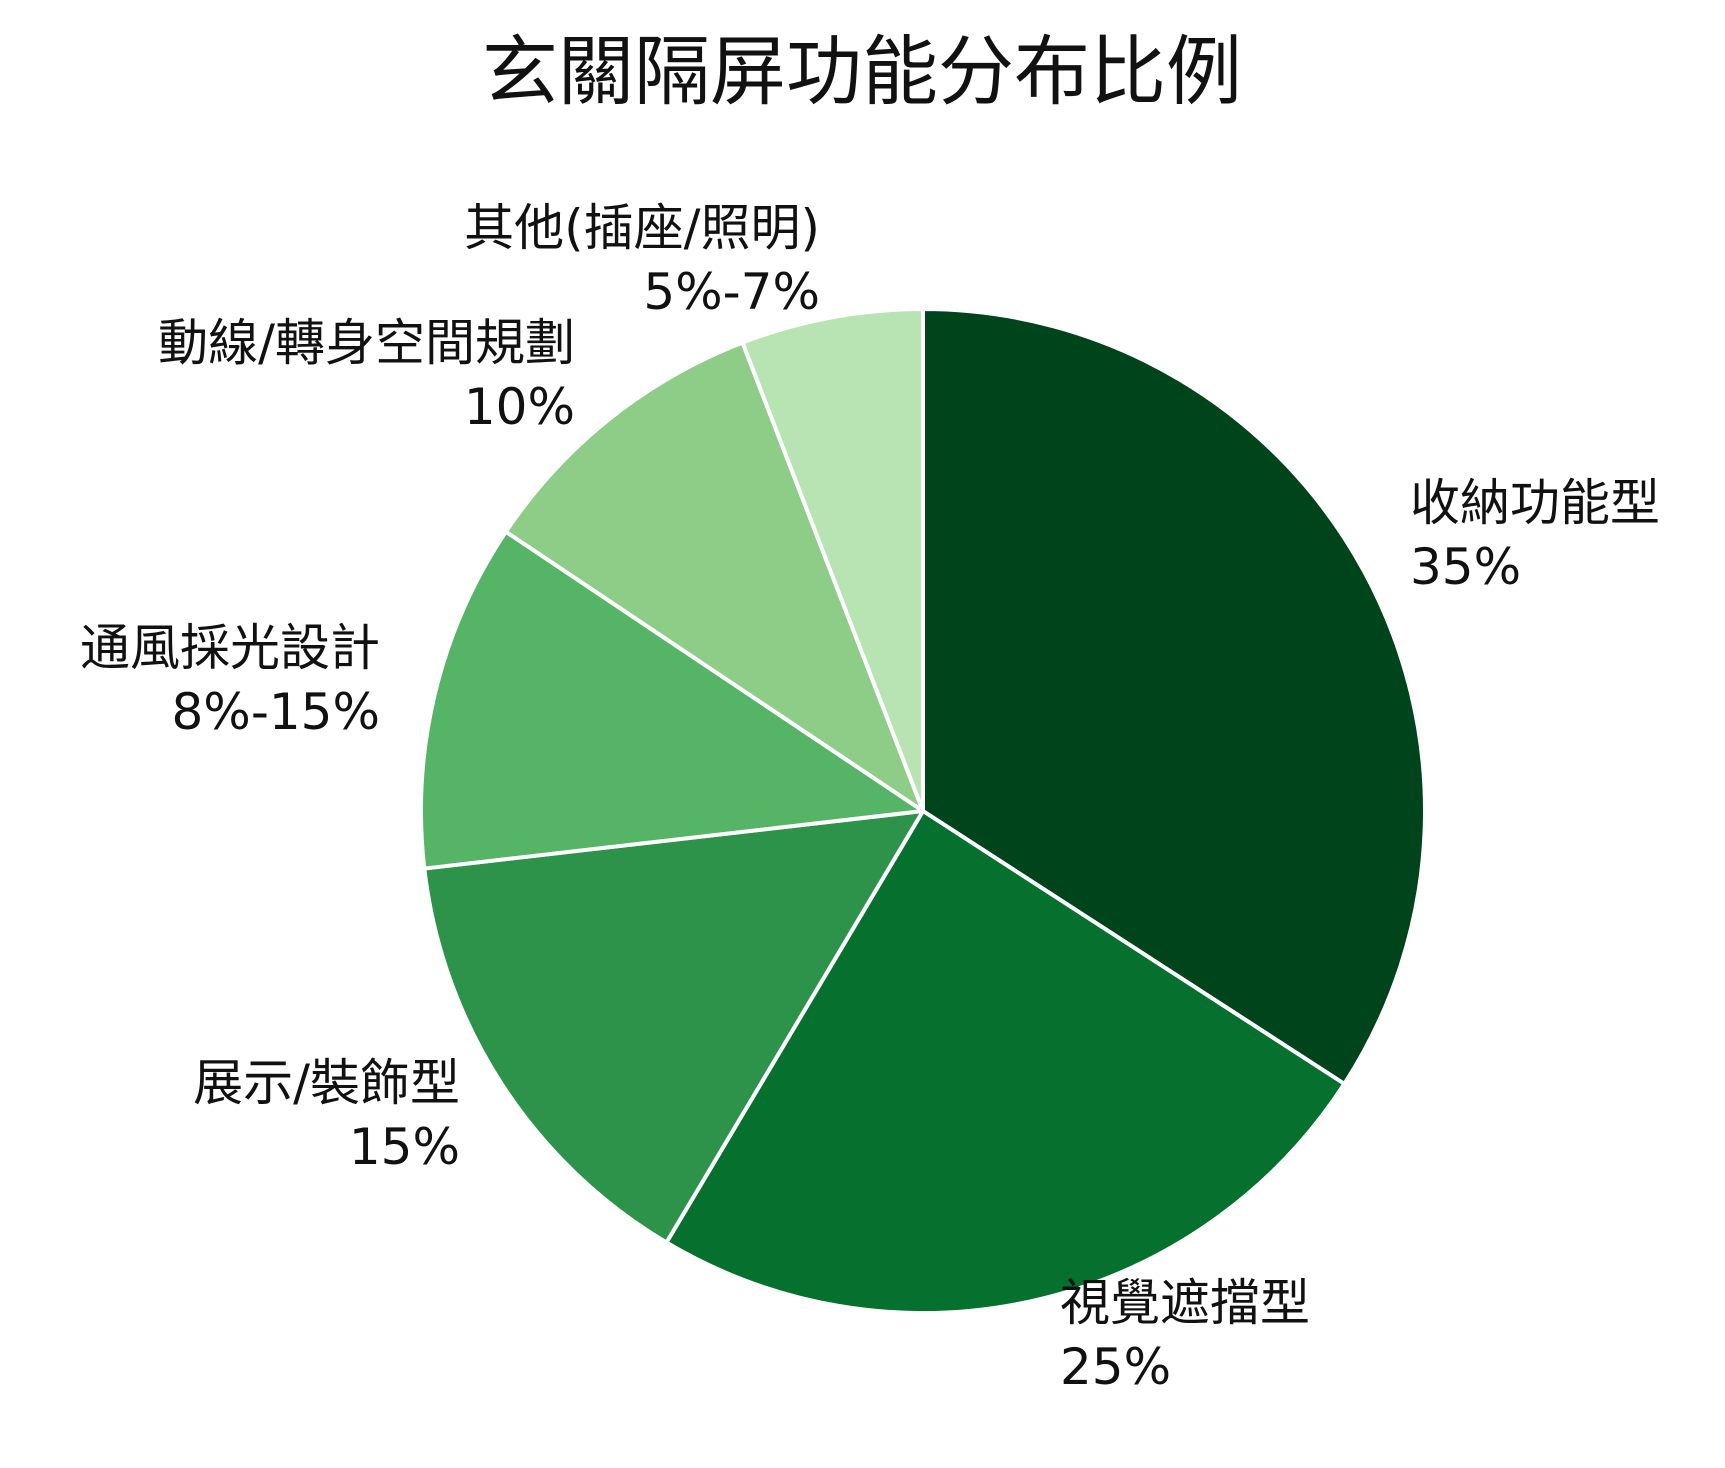 This screenshot has width=1725, height=1468. I want to click on slice-value-label: 15%, so click(404, 1147).